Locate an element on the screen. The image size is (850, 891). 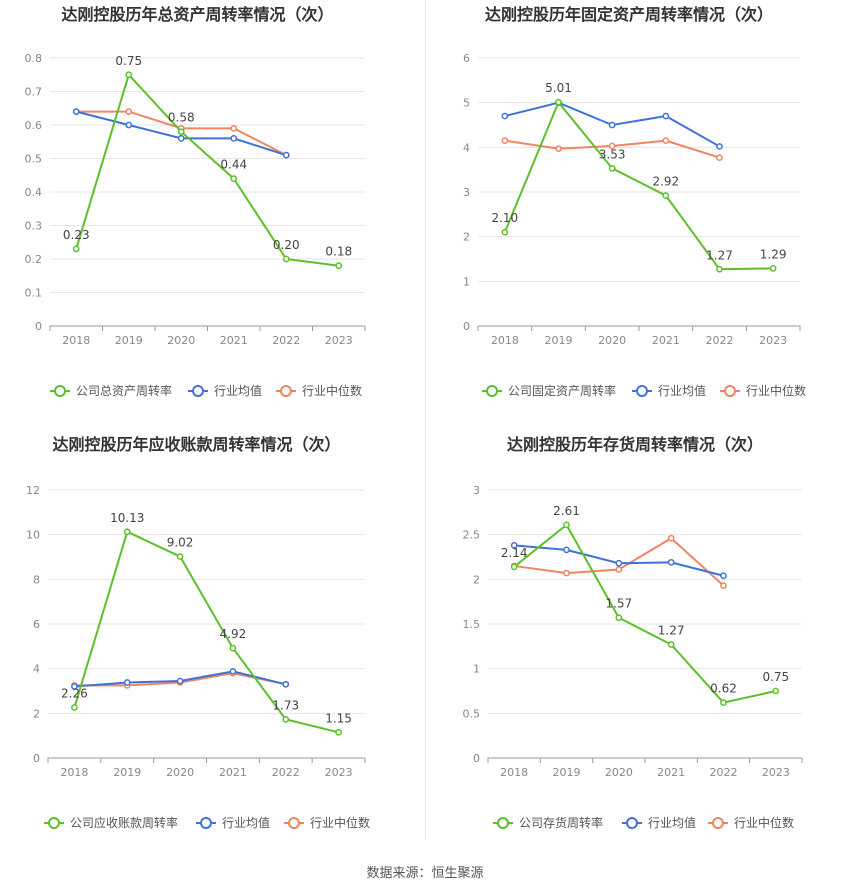
data-label: 0.58 is located at coordinates (181, 118).